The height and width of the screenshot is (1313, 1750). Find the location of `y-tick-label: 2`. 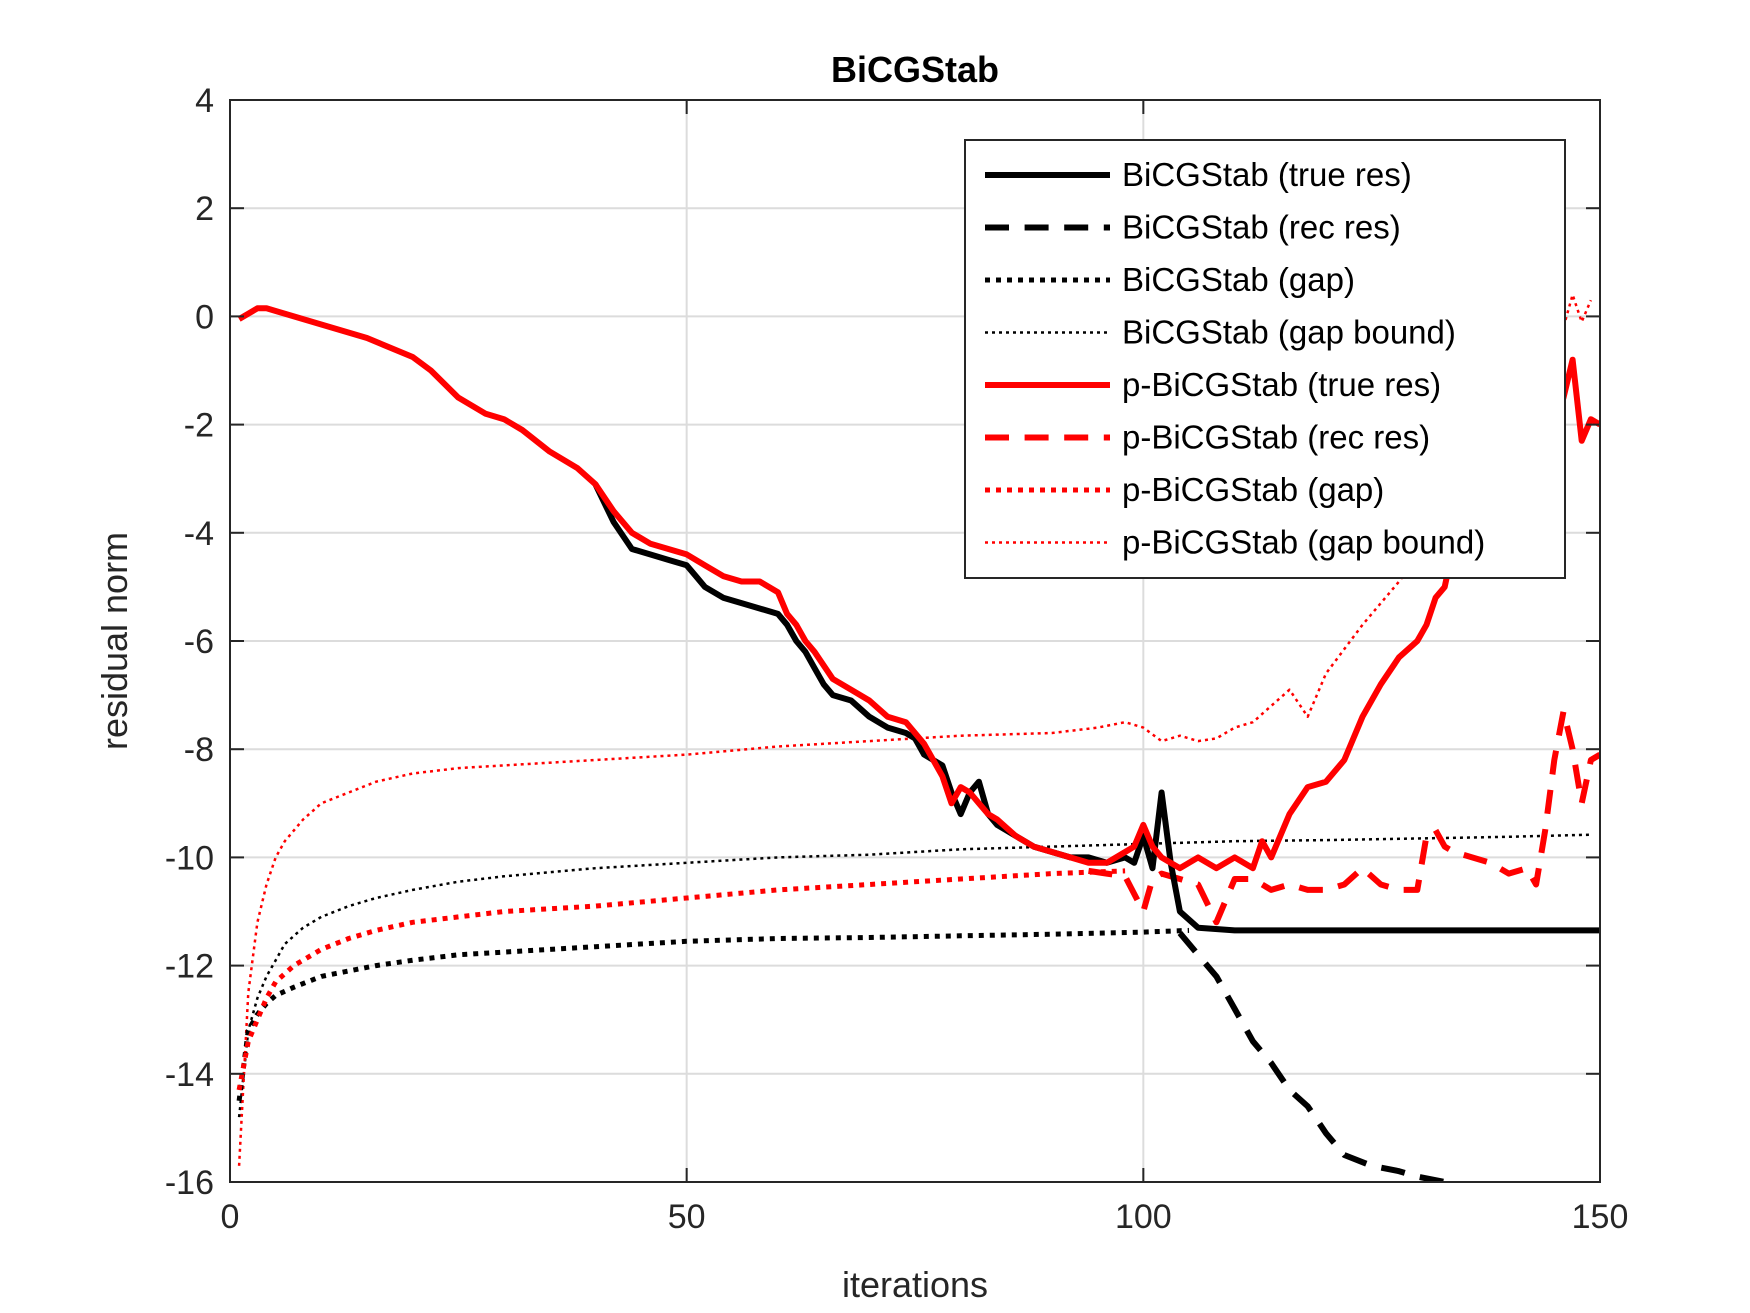

y-tick-label: 2 is located at coordinates (204, 209).